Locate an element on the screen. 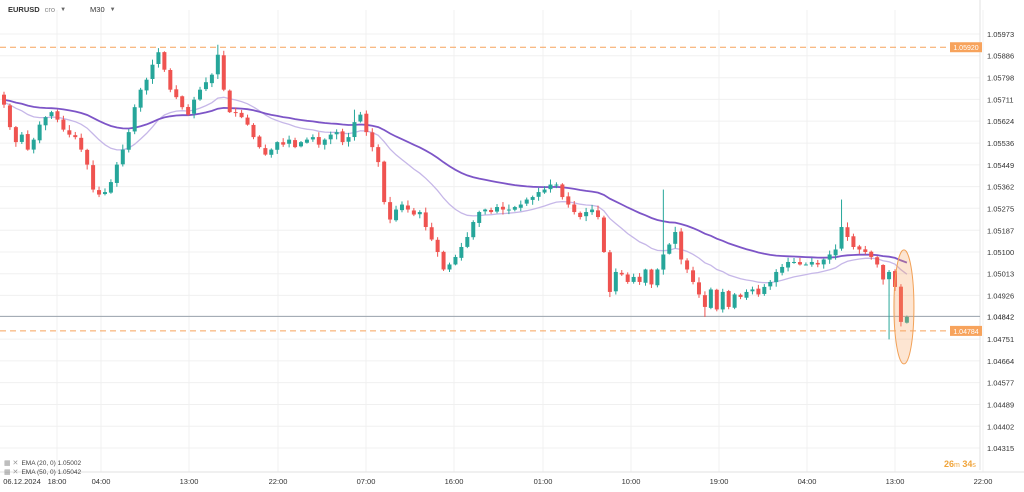 This screenshot has height=492, width=1024. x-tick-label: 13:00 is located at coordinates (895, 481).